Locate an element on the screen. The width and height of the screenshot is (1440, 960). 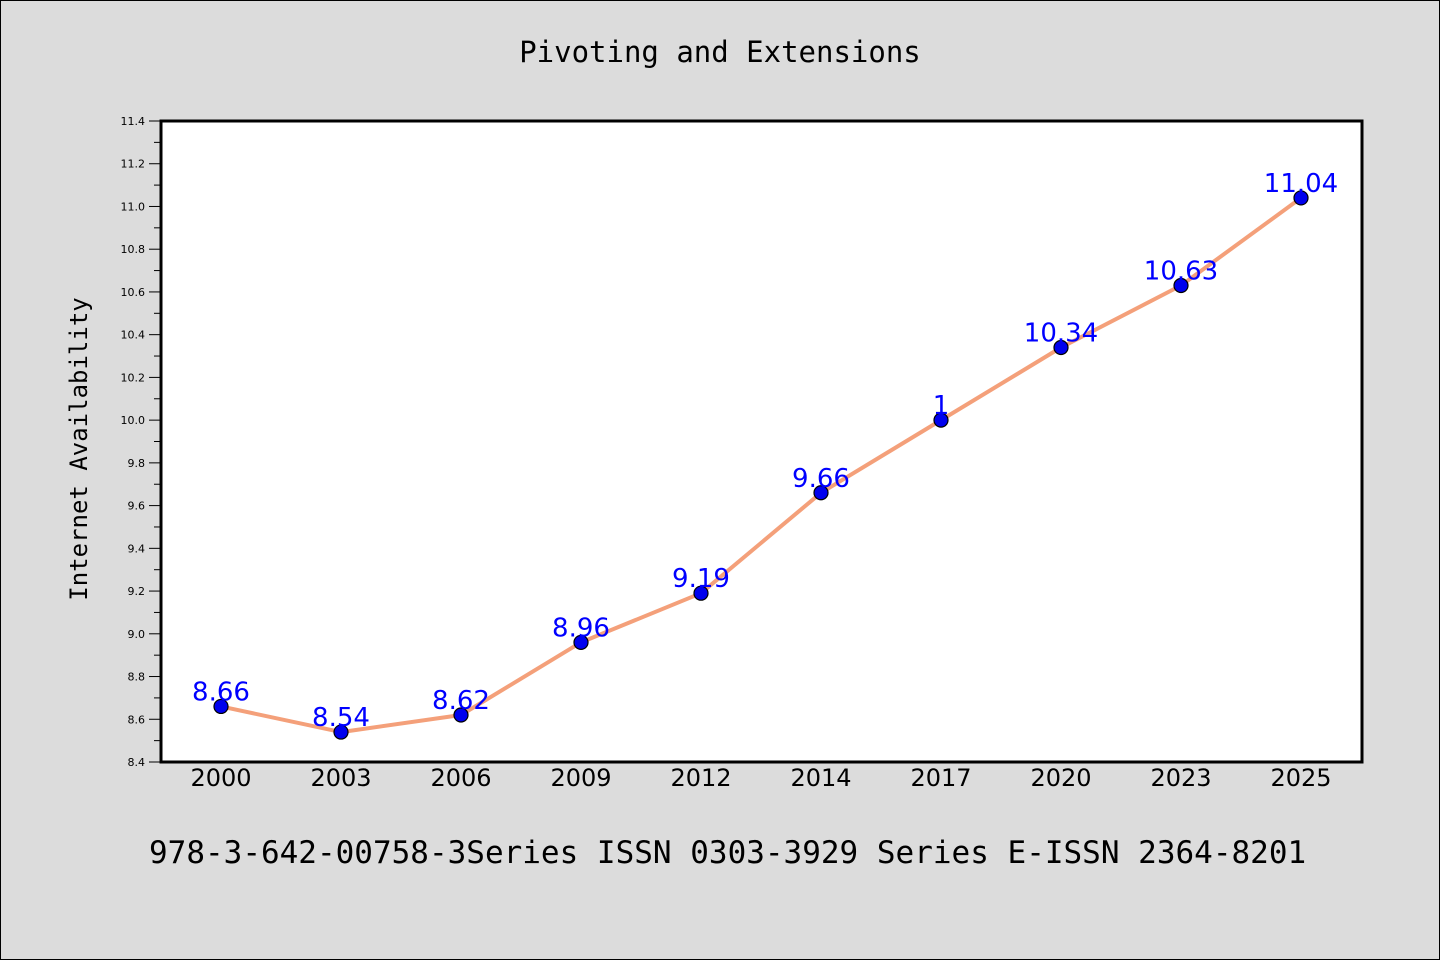
y-tick-label: 9.6 is located at coordinates (137, 506).